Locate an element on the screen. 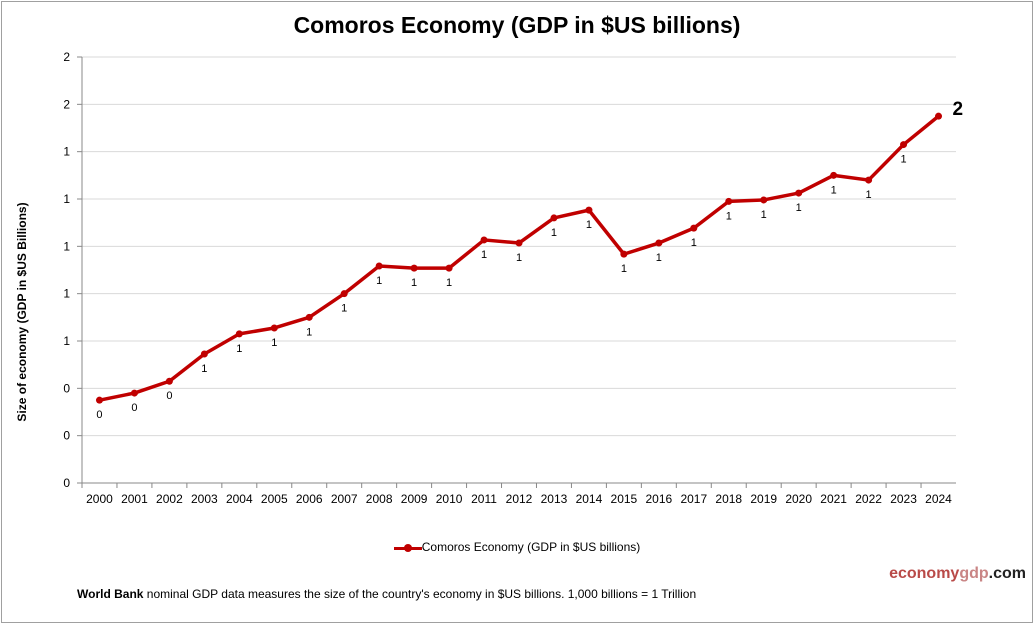  x-tick-label: 2010 is located at coordinates (449, 499).